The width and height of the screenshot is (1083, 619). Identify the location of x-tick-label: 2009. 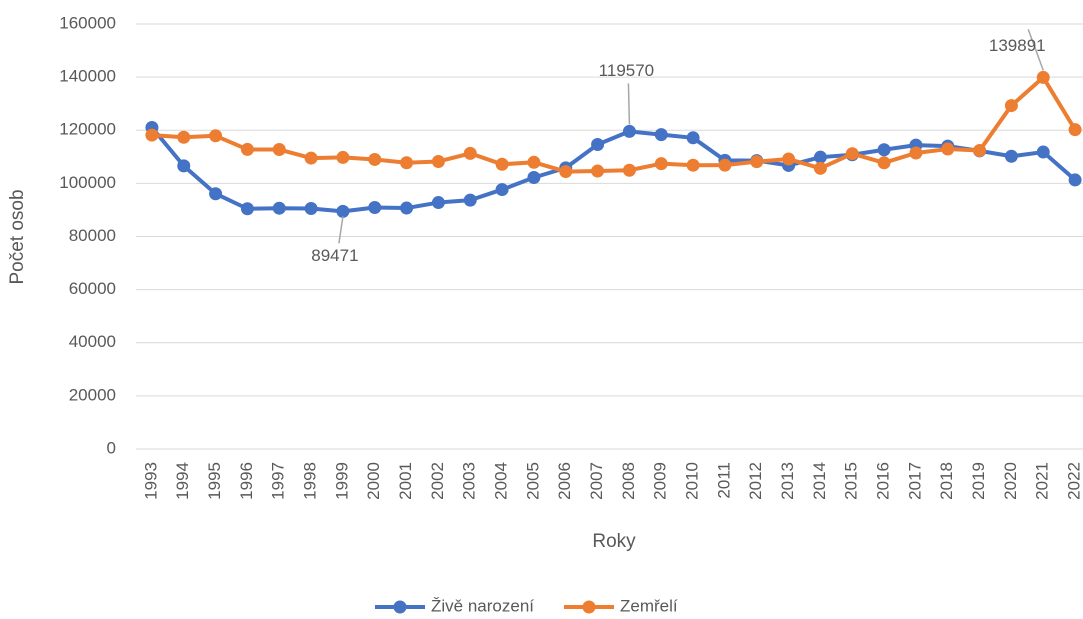
(660, 481).